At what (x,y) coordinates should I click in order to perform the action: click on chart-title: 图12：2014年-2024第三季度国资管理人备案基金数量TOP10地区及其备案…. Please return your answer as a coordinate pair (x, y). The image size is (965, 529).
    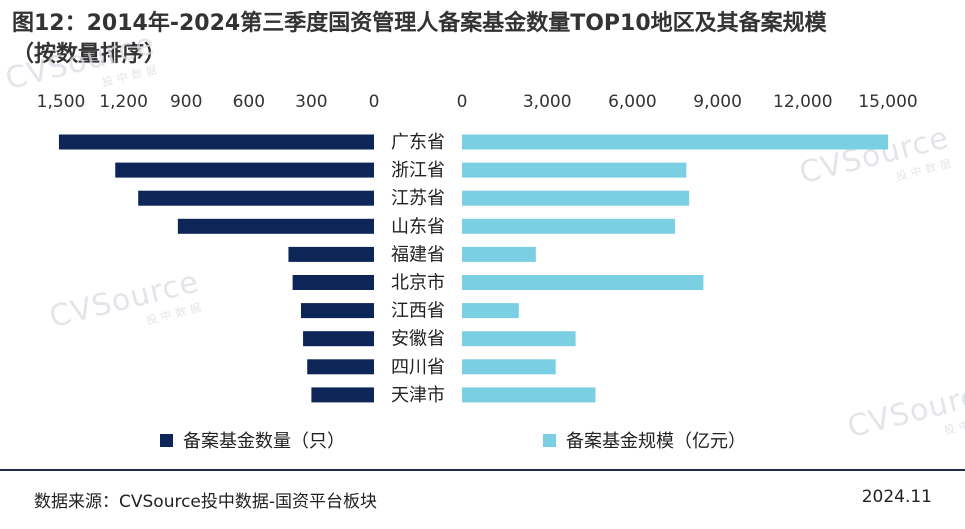
    Looking at the image, I should click on (482, 39).